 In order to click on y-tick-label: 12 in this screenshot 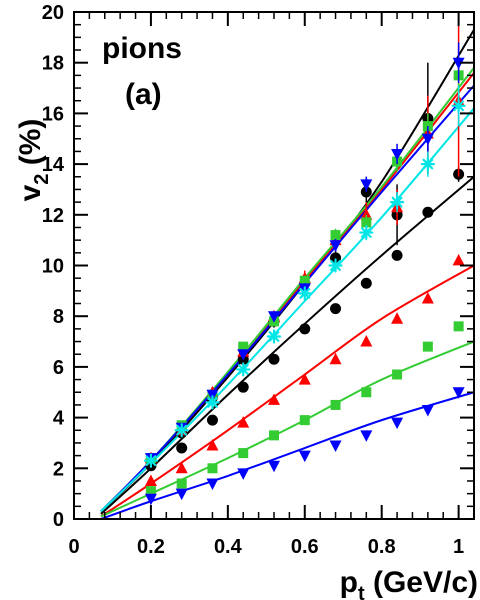, I will do `click(53, 216)`.